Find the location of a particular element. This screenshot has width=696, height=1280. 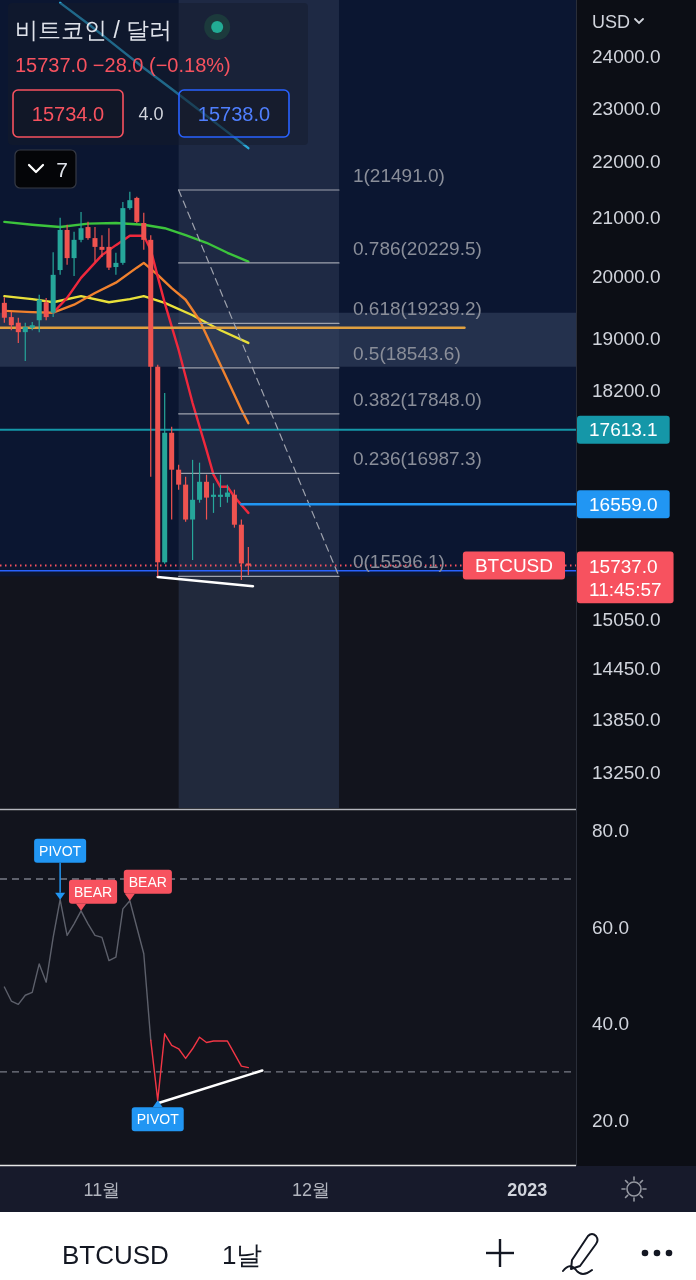

y-tick-label: 19000.0 is located at coordinates (626, 338).